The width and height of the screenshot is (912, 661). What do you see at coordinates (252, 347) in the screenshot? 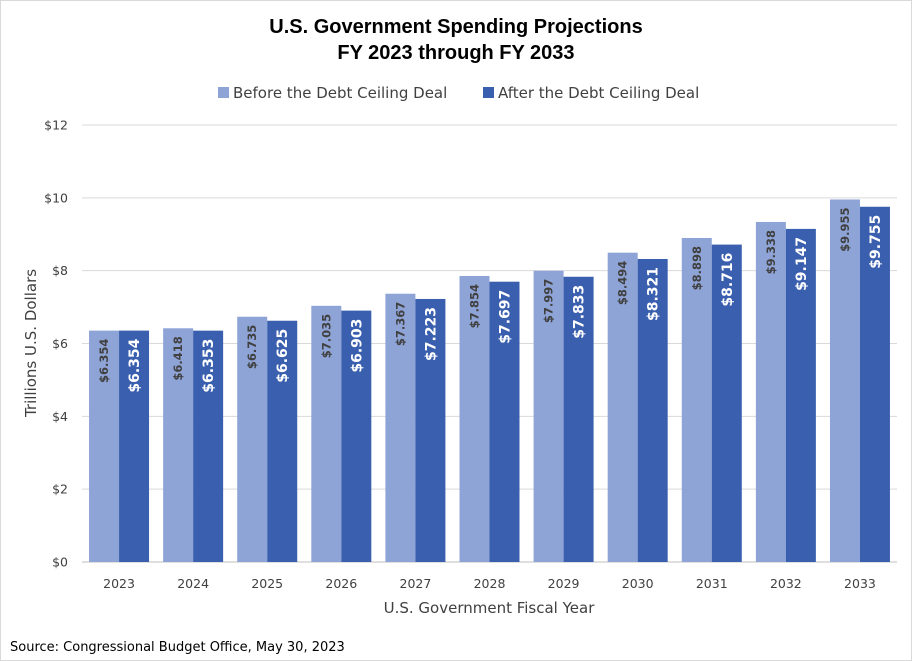
I see `data-label-before: $6.735` at bounding box center [252, 347].